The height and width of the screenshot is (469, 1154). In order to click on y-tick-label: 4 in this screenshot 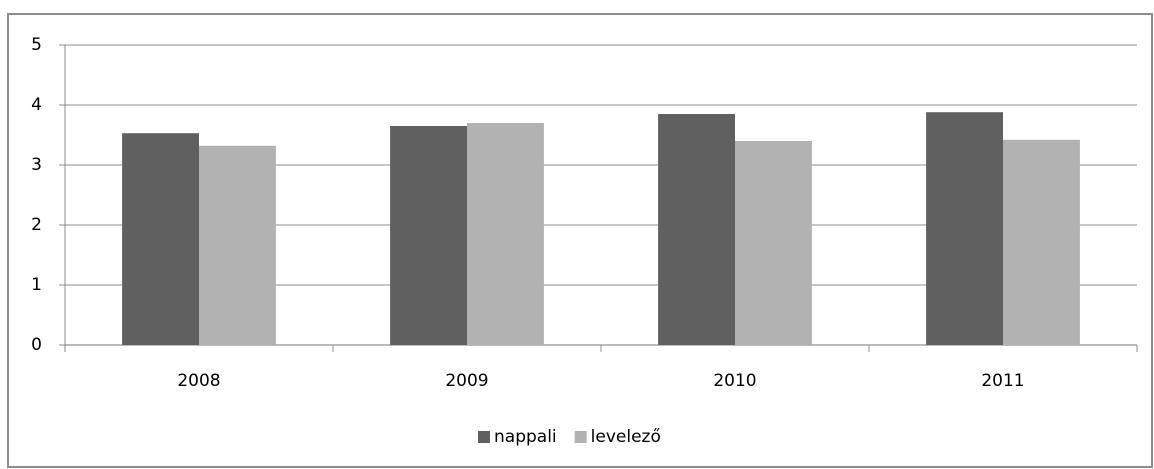, I will do `click(36, 105)`.